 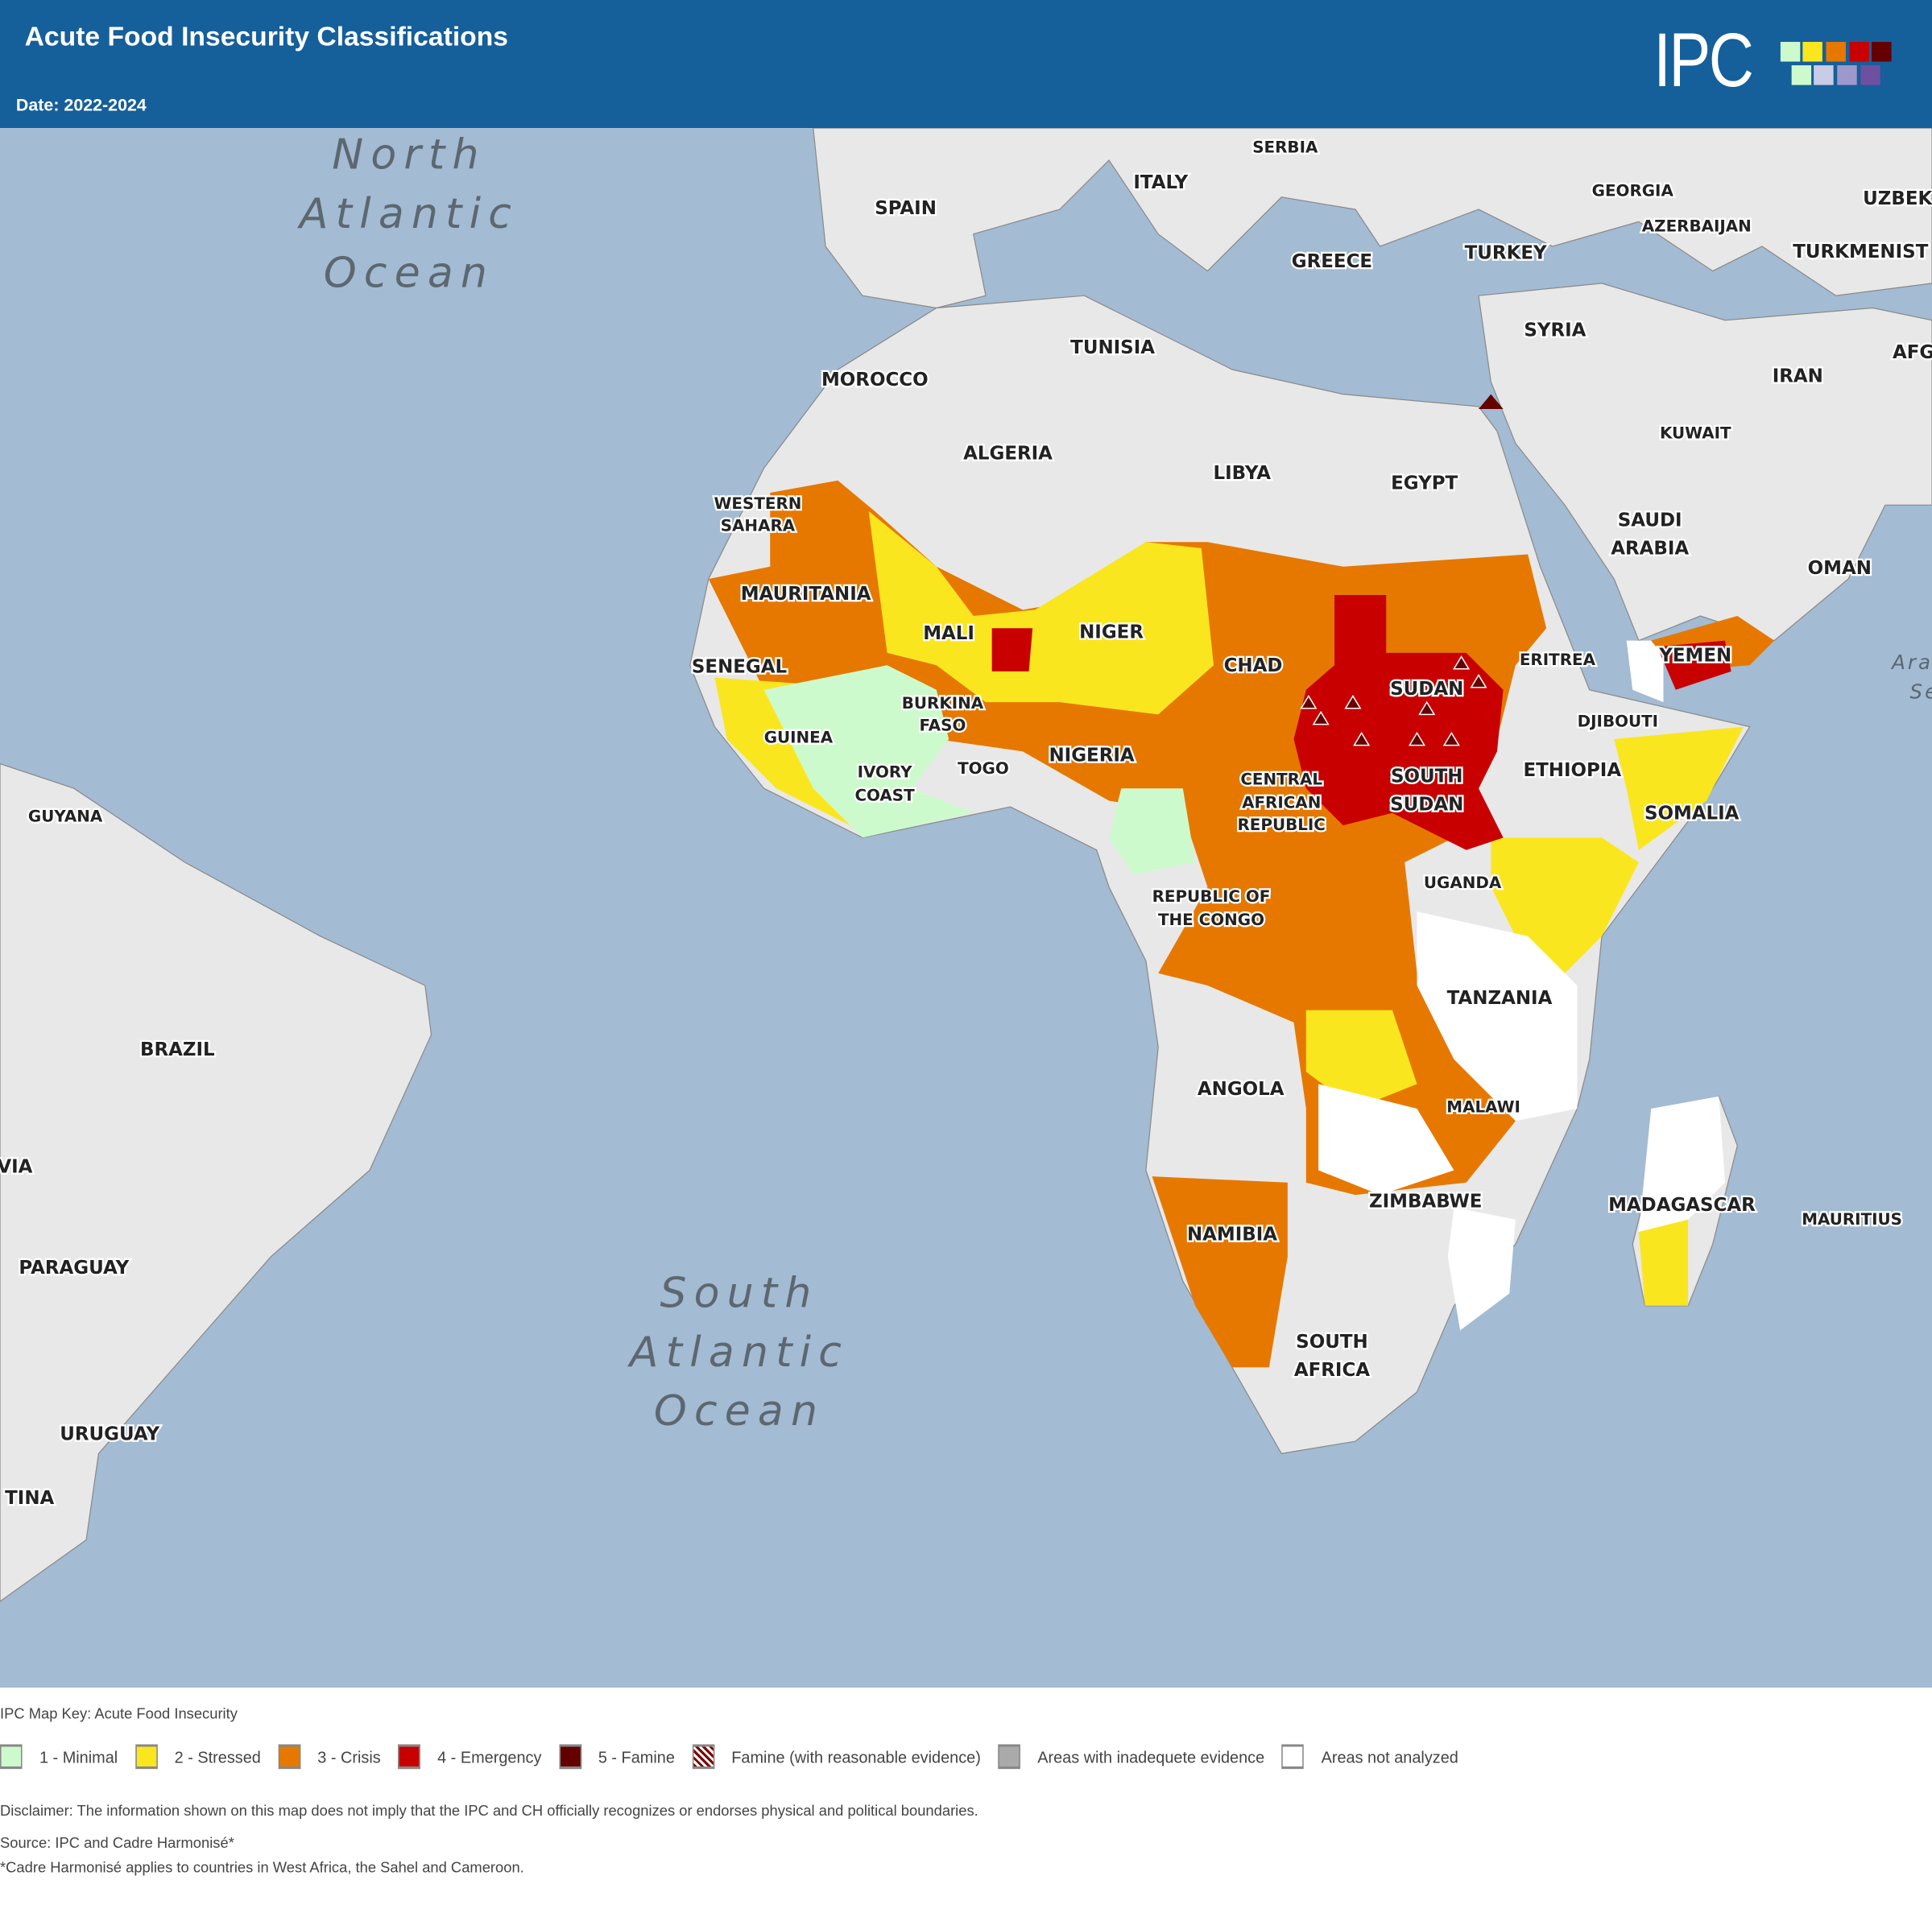 What do you see at coordinates (217, 1756) in the screenshot?
I see `legend-label: 2 - Stressed` at bounding box center [217, 1756].